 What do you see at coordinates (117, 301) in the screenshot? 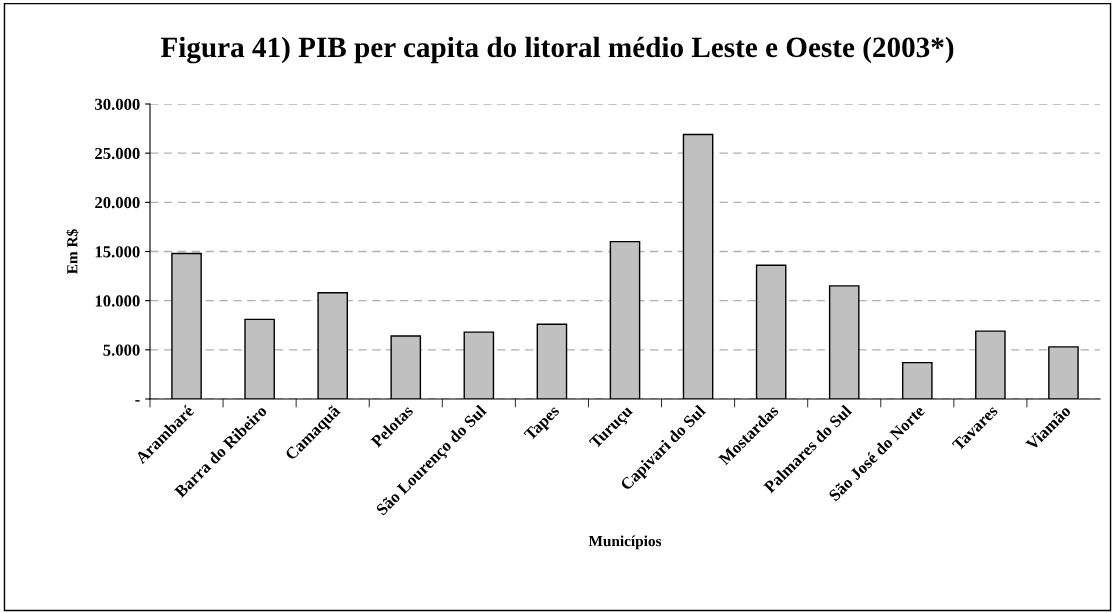
I see `y-tick-label: 10.000` at bounding box center [117, 301].